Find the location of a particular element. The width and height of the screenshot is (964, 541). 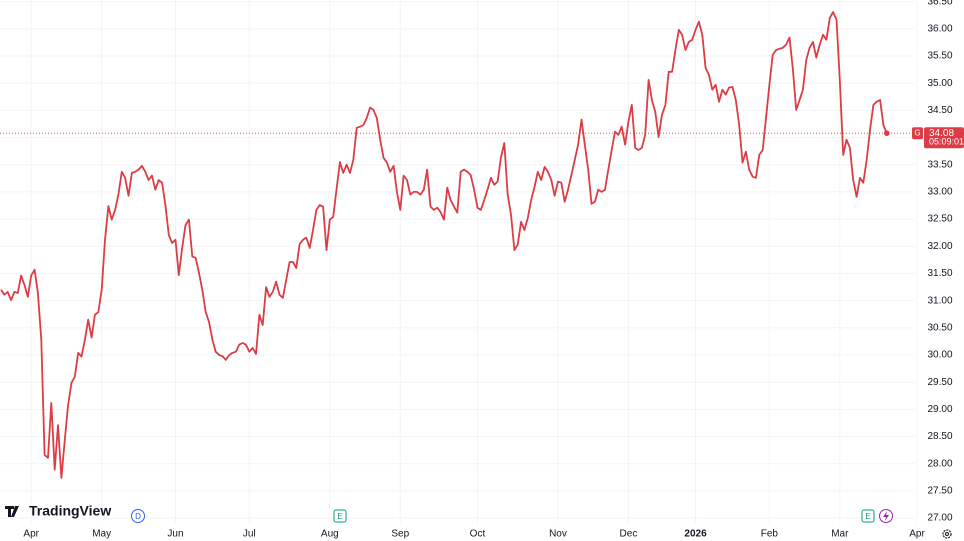

settings-button is located at coordinates (947, 534).